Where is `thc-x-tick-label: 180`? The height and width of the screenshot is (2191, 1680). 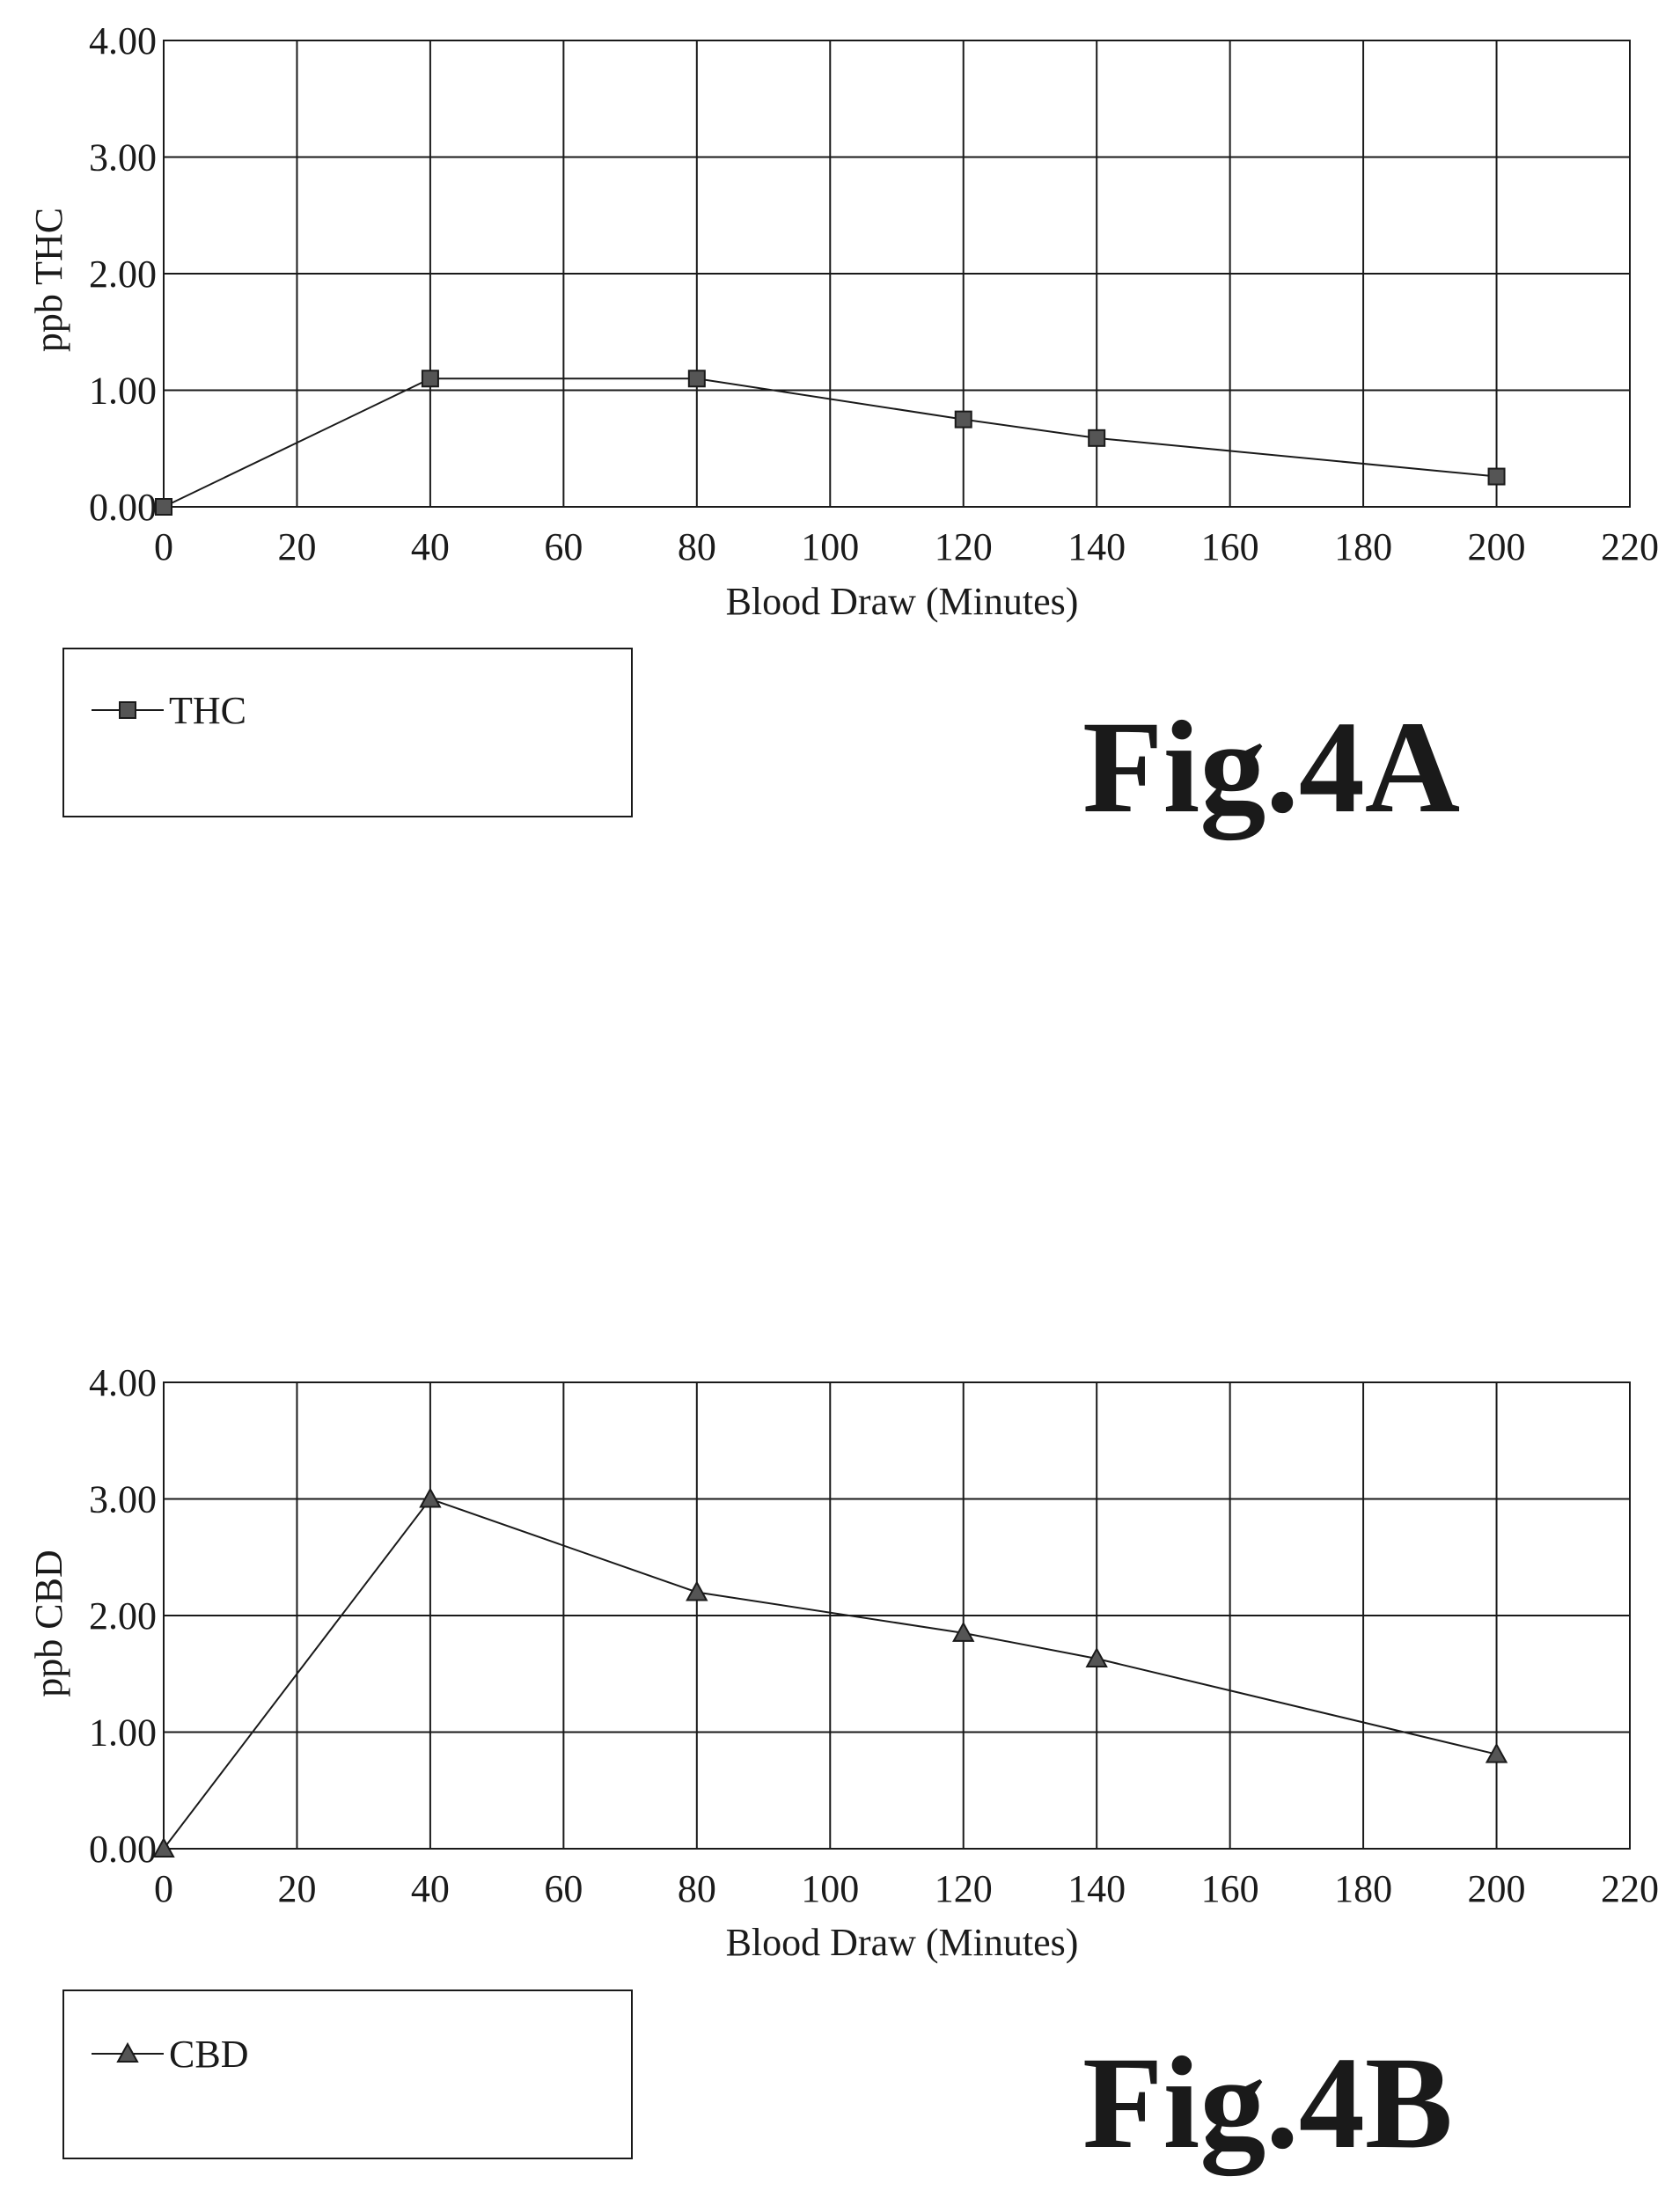
thc-x-tick-label: 180 is located at coordinates (1363, 547).